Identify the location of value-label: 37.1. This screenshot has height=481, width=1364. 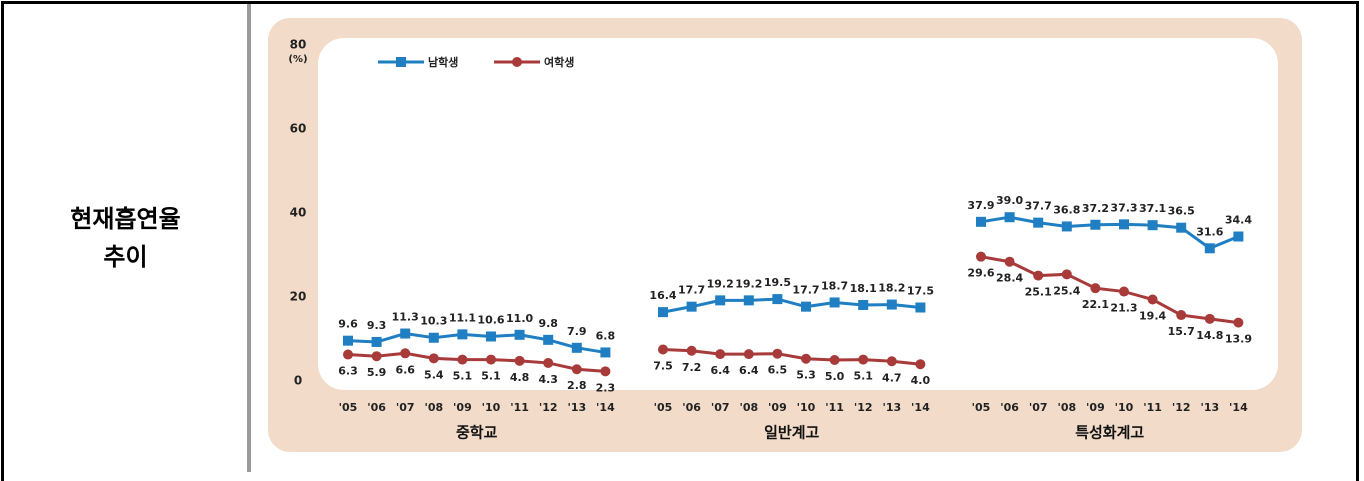
(1152, 208).